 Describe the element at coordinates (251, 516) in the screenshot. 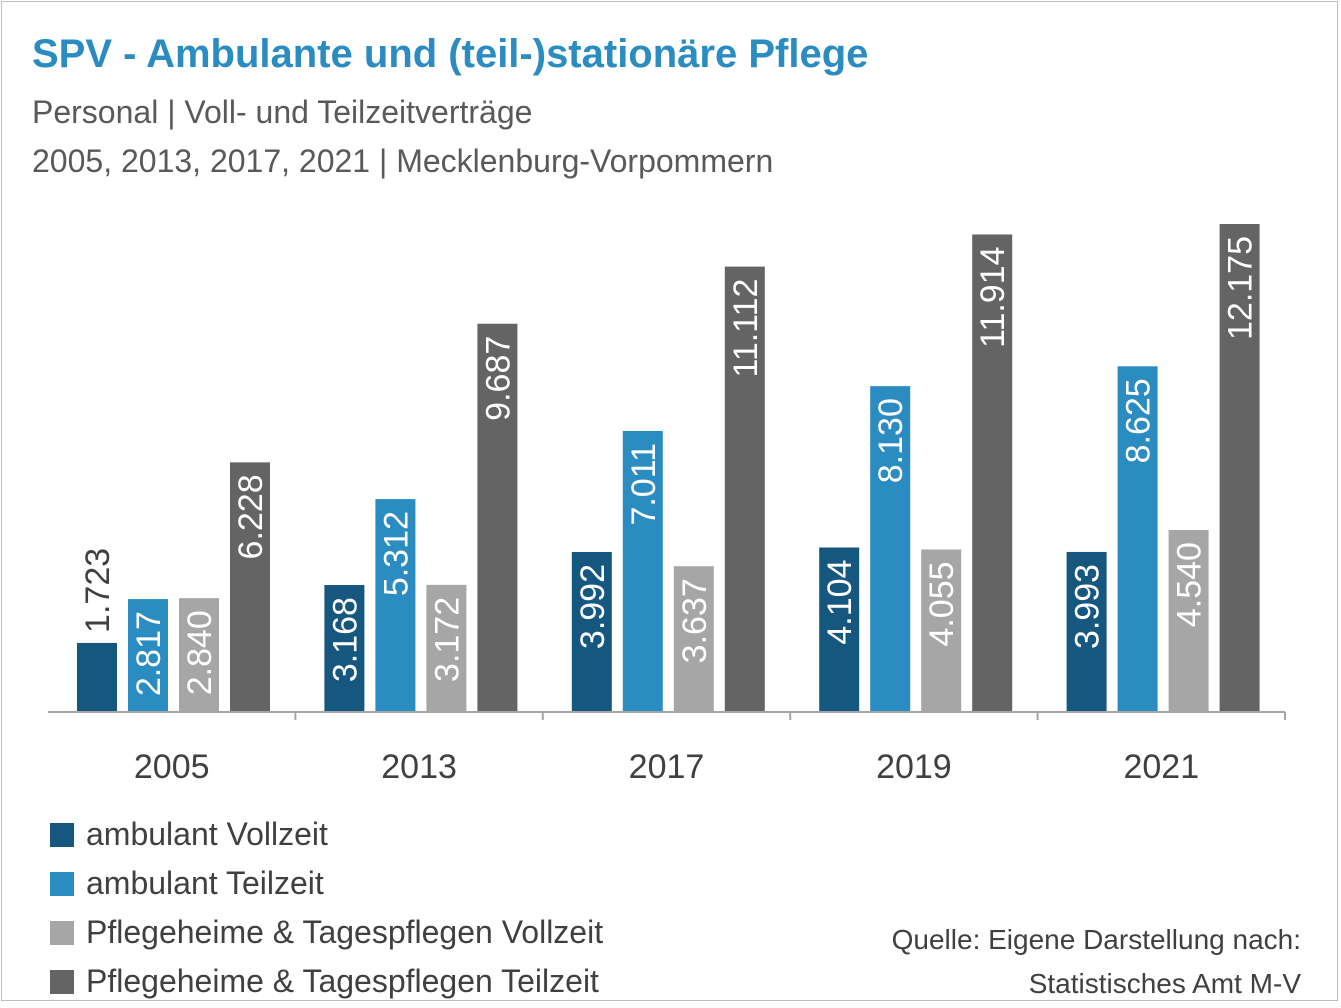

I see `data-label-2005-series-3: 6.228` at that location.